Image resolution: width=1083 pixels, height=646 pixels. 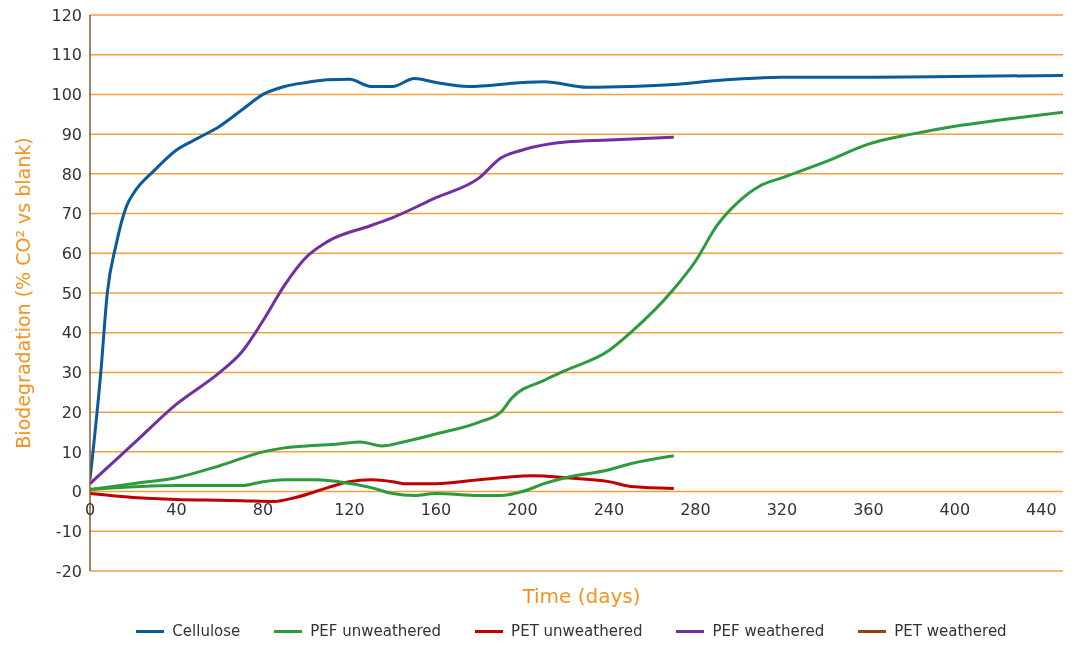 I want to click on x-axis-title: Time (days), so click(x=581, y=596).